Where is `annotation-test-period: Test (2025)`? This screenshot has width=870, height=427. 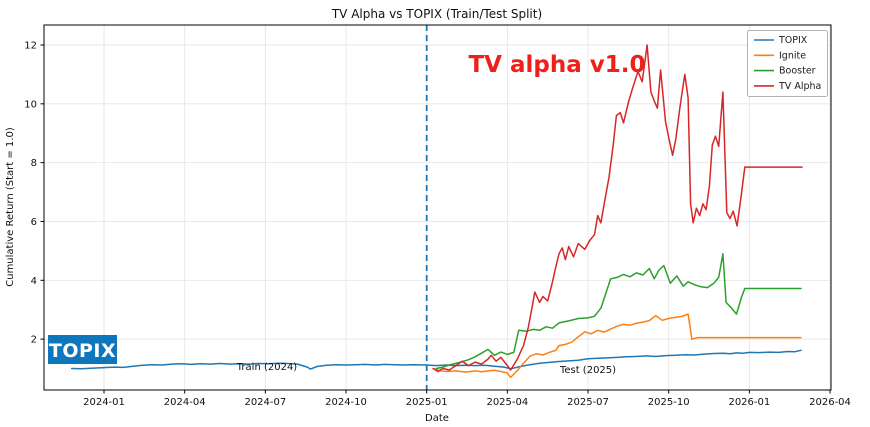
annotation-test-period: Test (2025) is located at coordinates (587, 370).